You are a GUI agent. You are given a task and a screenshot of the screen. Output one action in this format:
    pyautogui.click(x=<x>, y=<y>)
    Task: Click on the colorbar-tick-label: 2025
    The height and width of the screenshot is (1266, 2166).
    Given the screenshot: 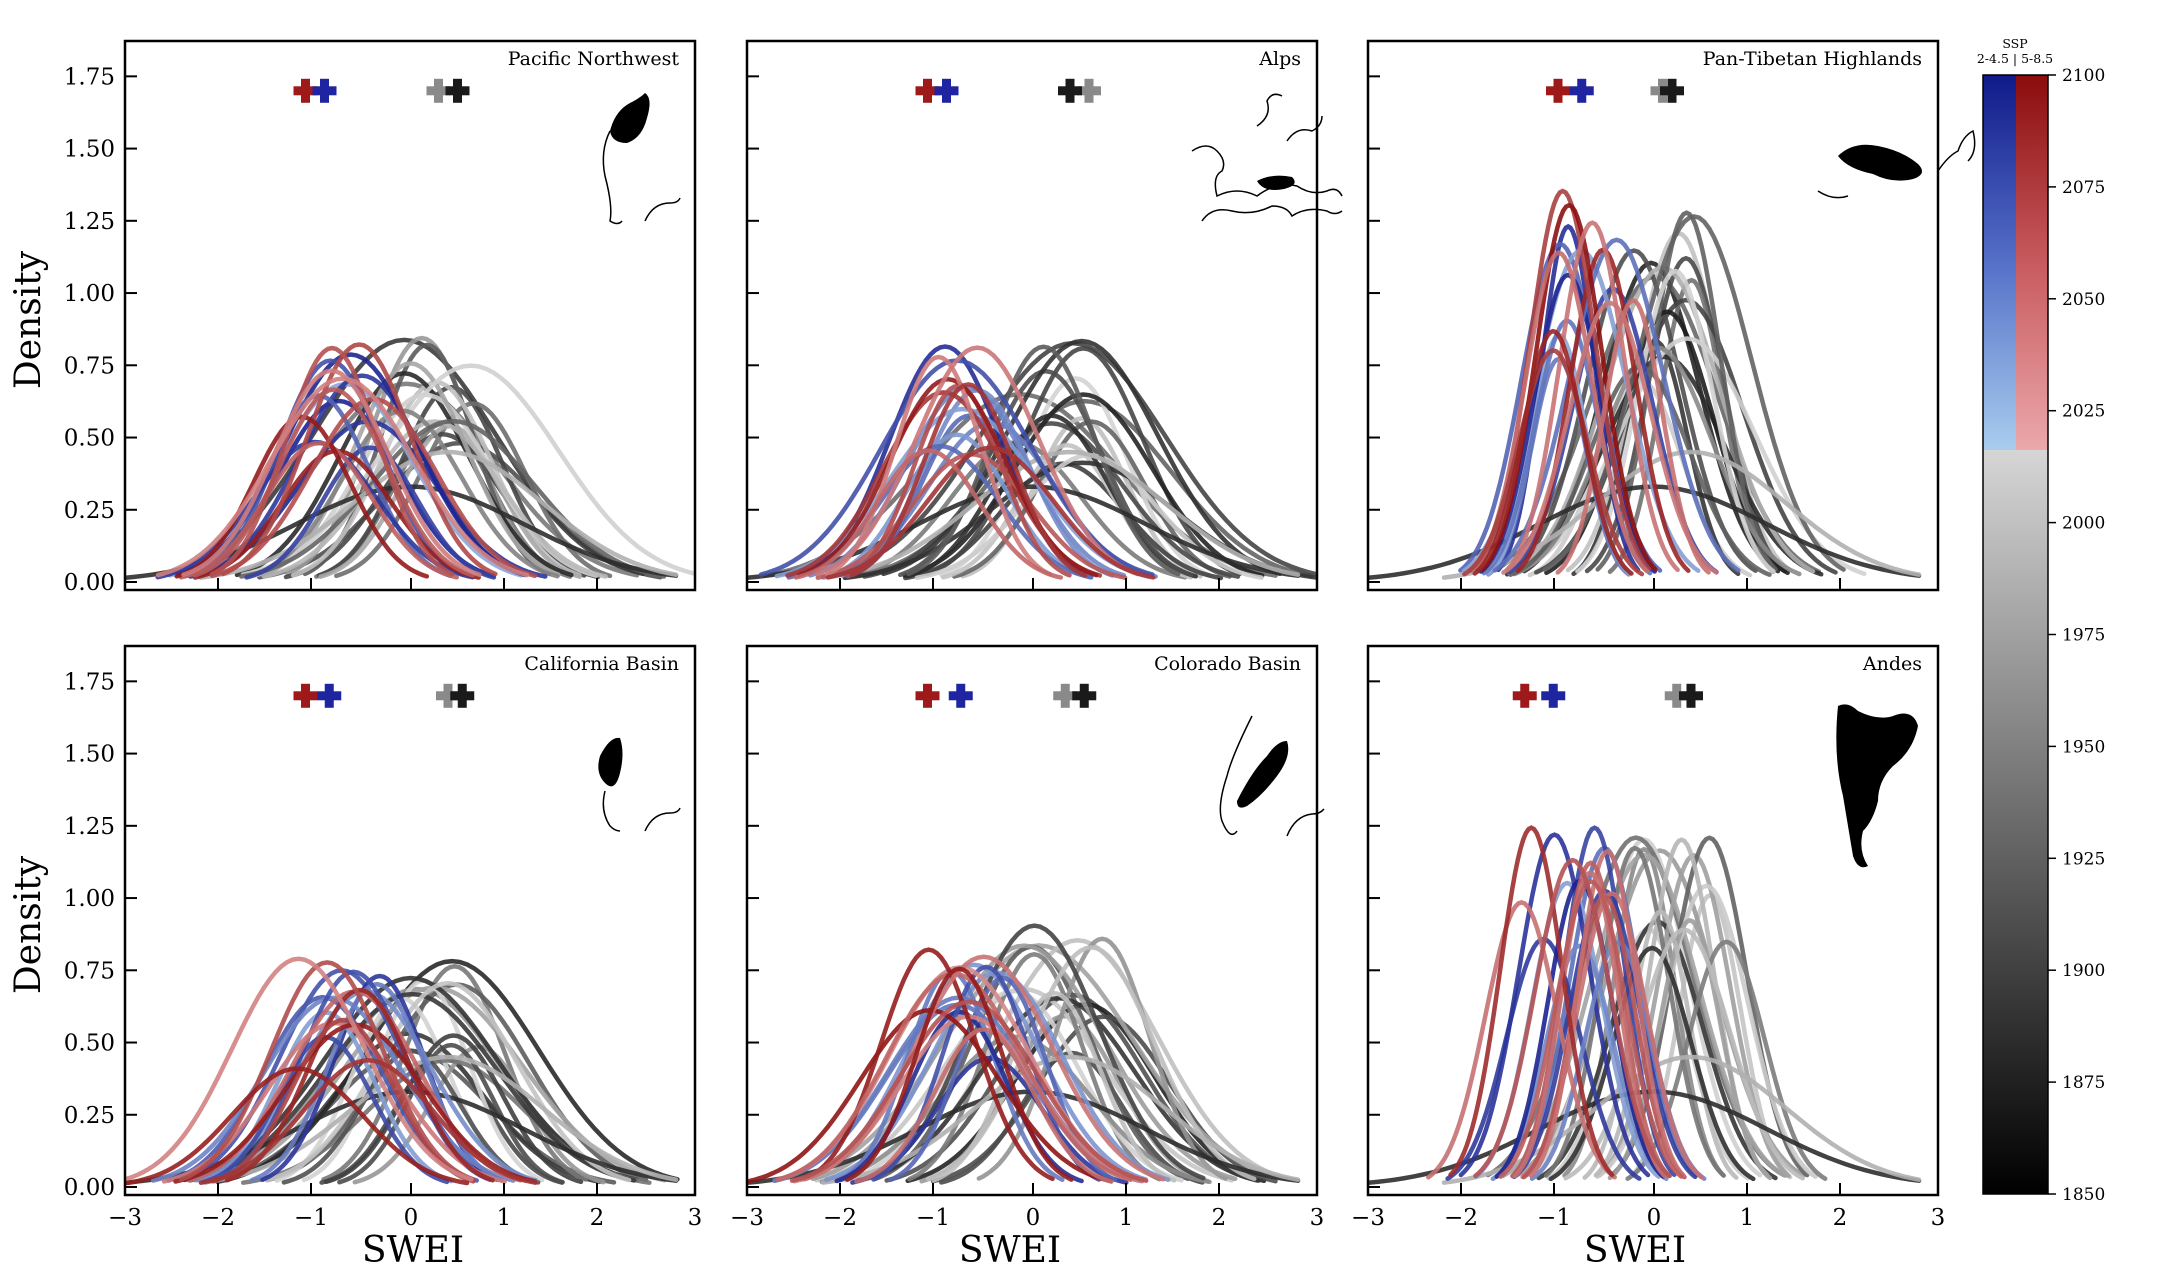 What is the action you would take?
    pyautogui.click(x=2083, y=412)
    